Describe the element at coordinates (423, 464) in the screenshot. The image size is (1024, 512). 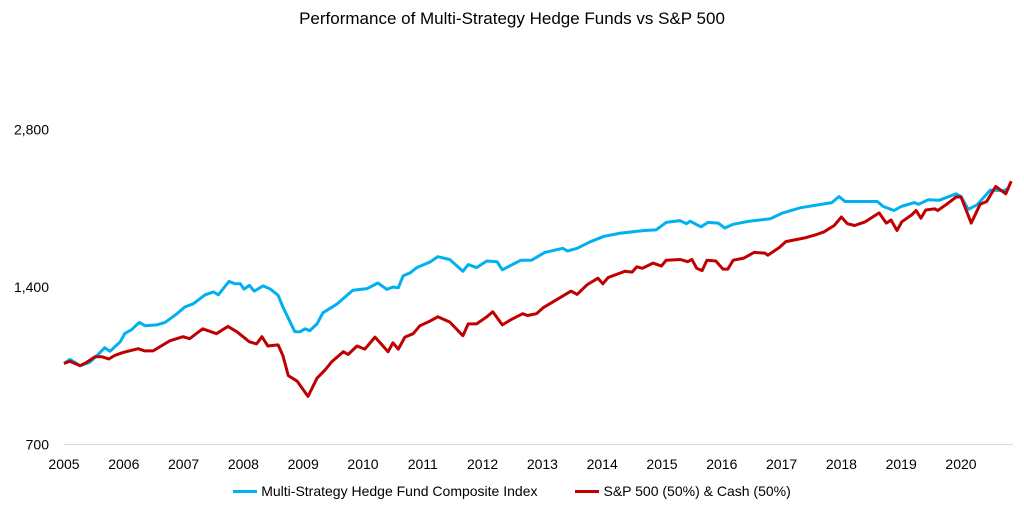
I see `x-tick-label: 2011` at that location.